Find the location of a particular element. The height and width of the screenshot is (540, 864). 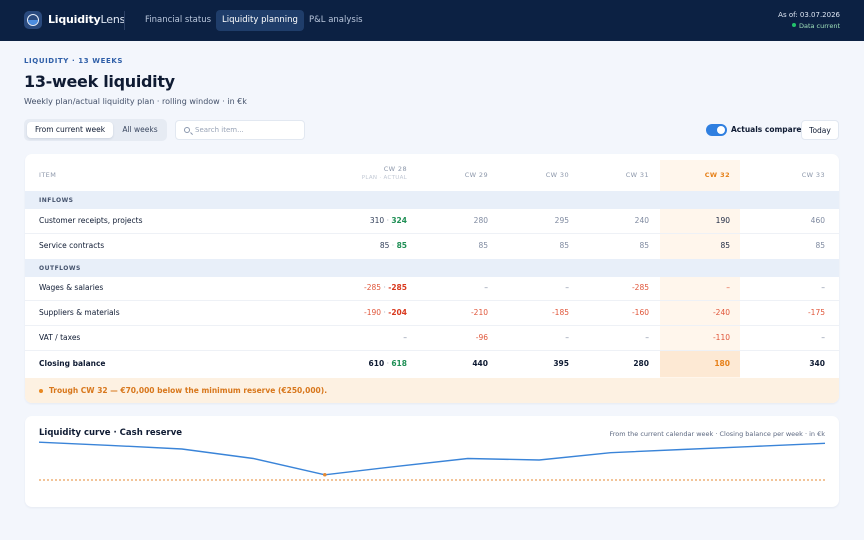

row-label-wages: Wages & salaries is located at coordinates (71, 287).